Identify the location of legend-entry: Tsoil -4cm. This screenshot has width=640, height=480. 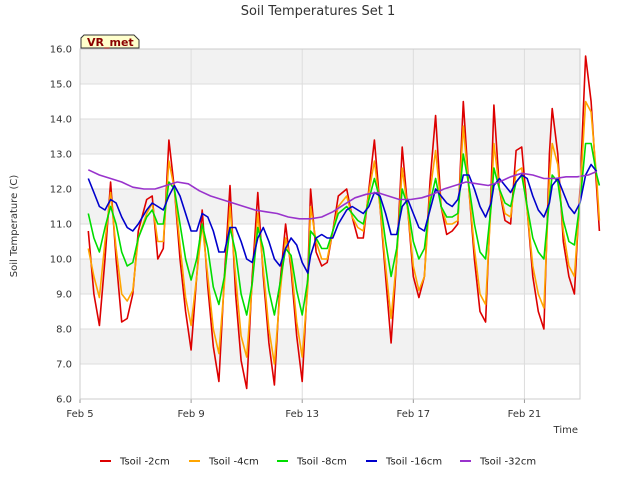
(233, 462).